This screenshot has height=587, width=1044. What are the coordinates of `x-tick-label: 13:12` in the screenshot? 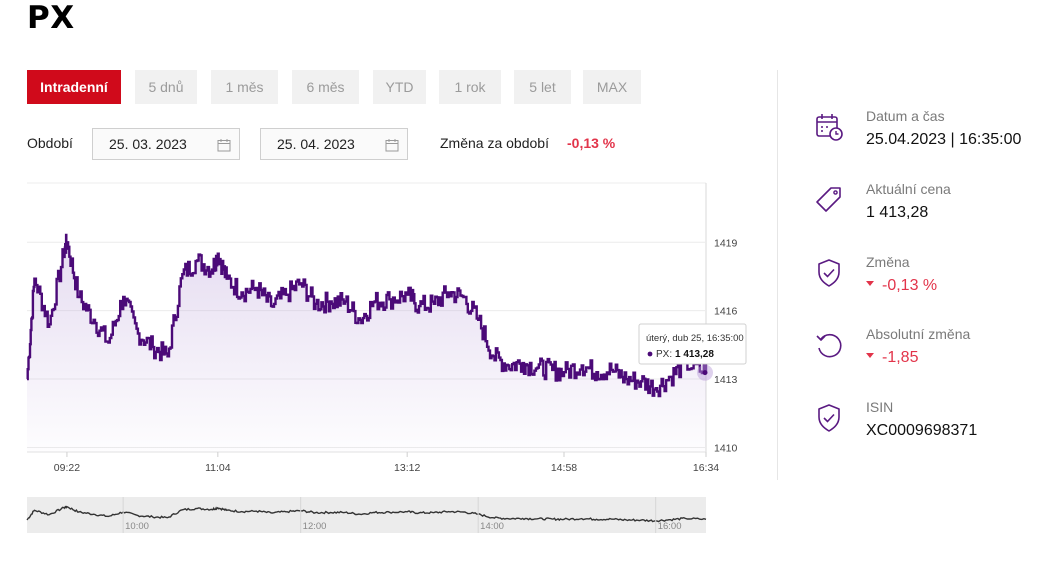 It's located at (407, 468).